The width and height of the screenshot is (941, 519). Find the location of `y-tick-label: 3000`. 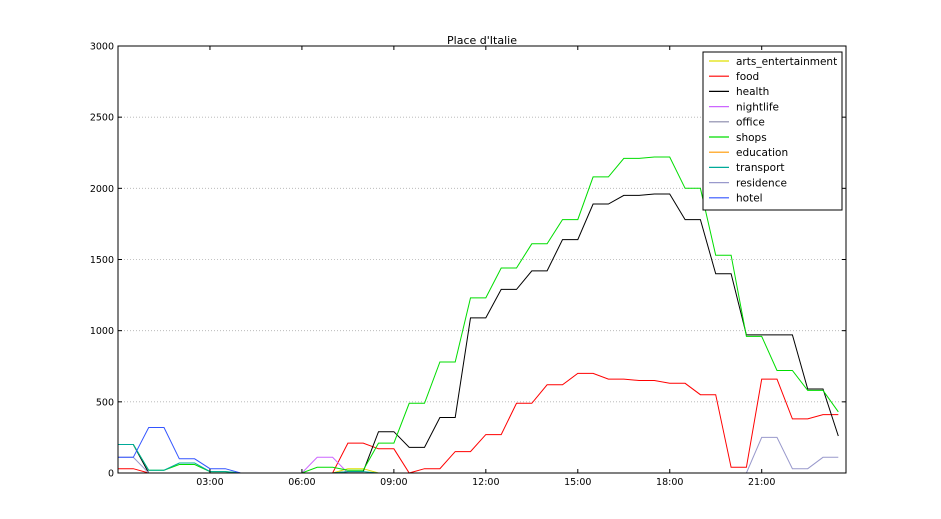

y-tick-label: 3000 is located at coordinates (102, 47).